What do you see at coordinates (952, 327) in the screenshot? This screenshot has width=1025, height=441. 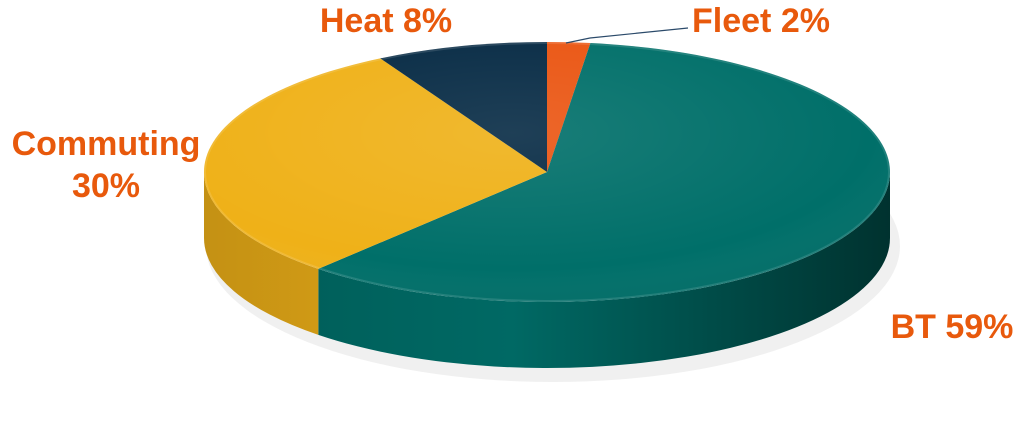 I see `label-bt: BT 59%` at bounding box center [952, 327].